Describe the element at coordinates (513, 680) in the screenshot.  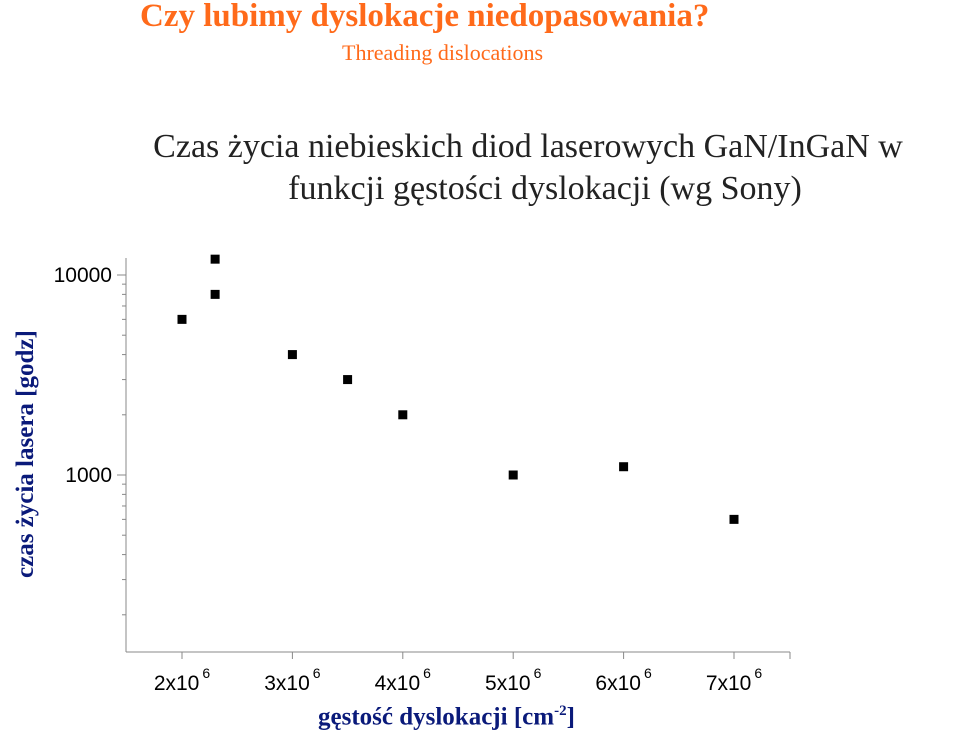
I see `x-tick-label: 5x10 6` at that location.